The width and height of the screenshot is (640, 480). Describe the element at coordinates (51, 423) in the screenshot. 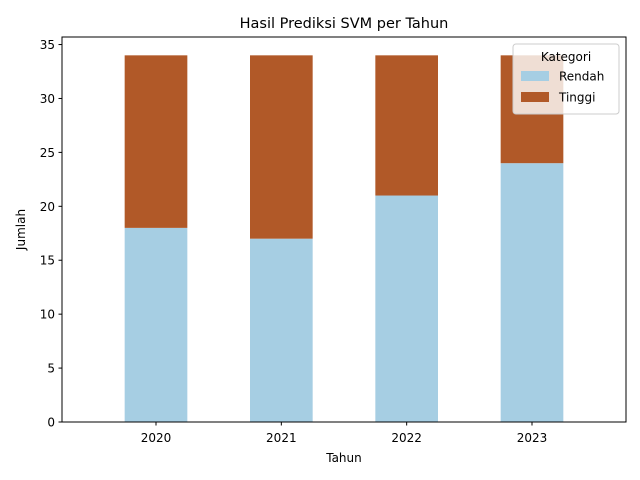

I see `y-tick-label: 0` at that location.